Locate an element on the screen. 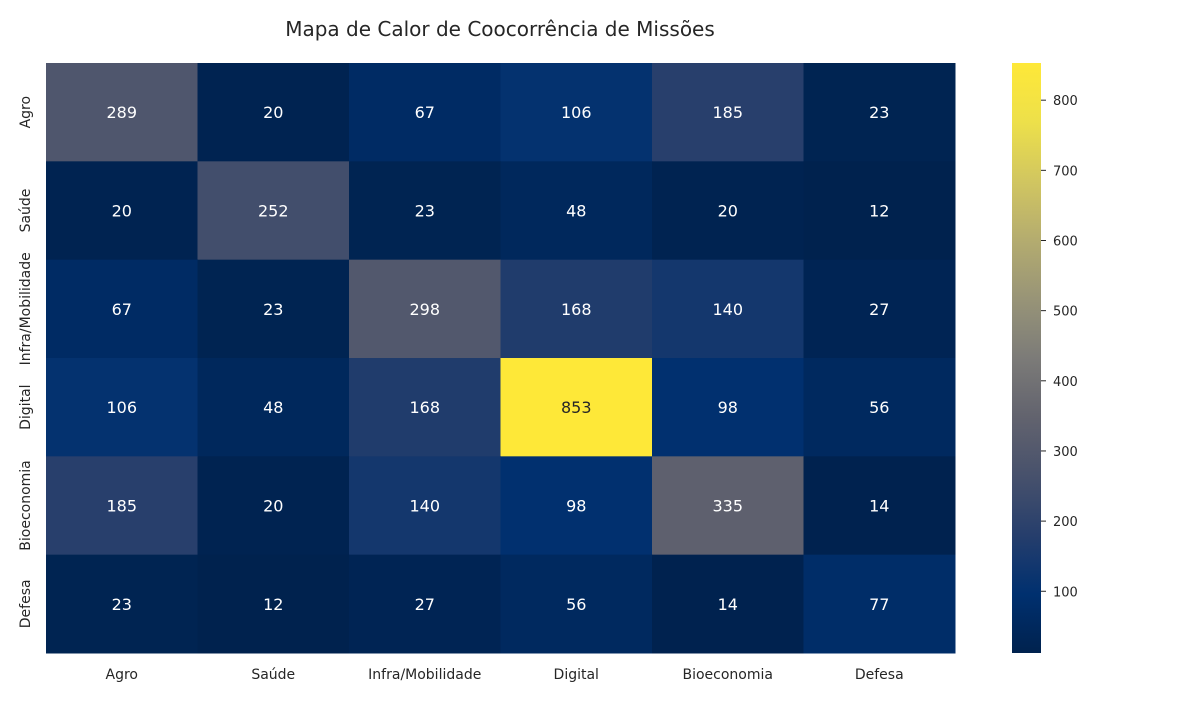 The height and width of the screenshot is (704, 1200). colorbar-tick-label: 100 is located at coordinates (1065, 592).